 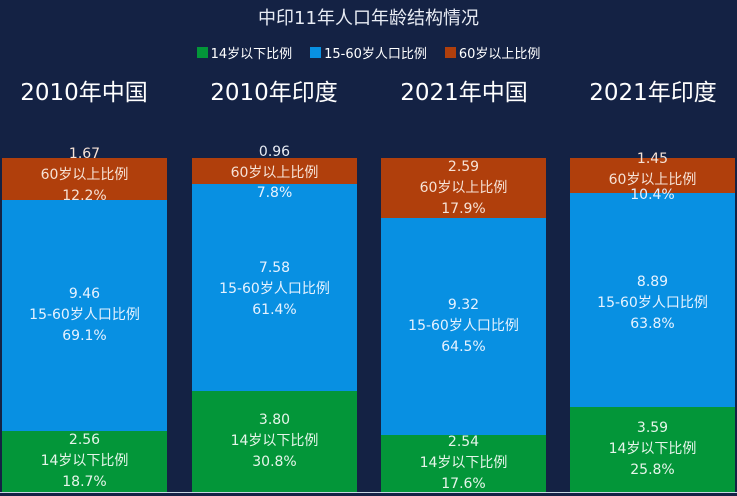 I want to click on segment-under-14: 2.56 14岁以下比例 18.7%, so click(x=84, y=461).